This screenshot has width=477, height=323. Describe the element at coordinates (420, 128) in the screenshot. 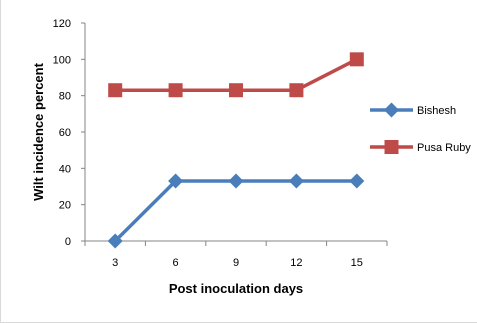

I see `legend: Bishesh Pusa Ruby` at that location.